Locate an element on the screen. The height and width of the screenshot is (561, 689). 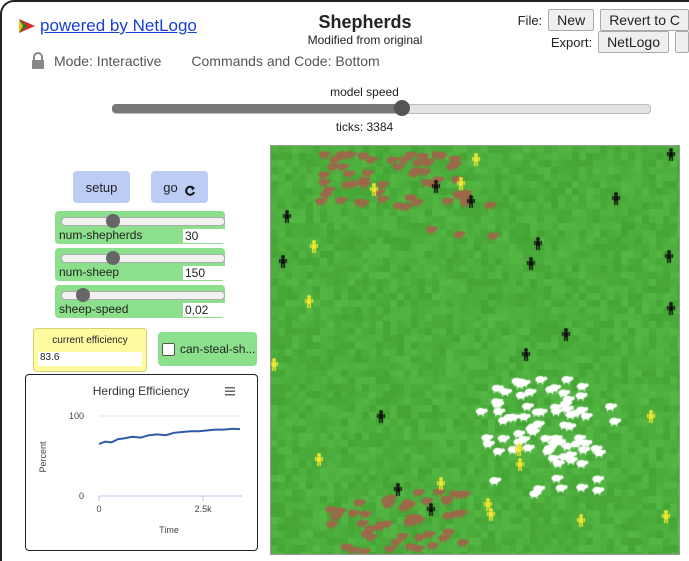
x-axis-label: Time is located at coordinates (169, 530).